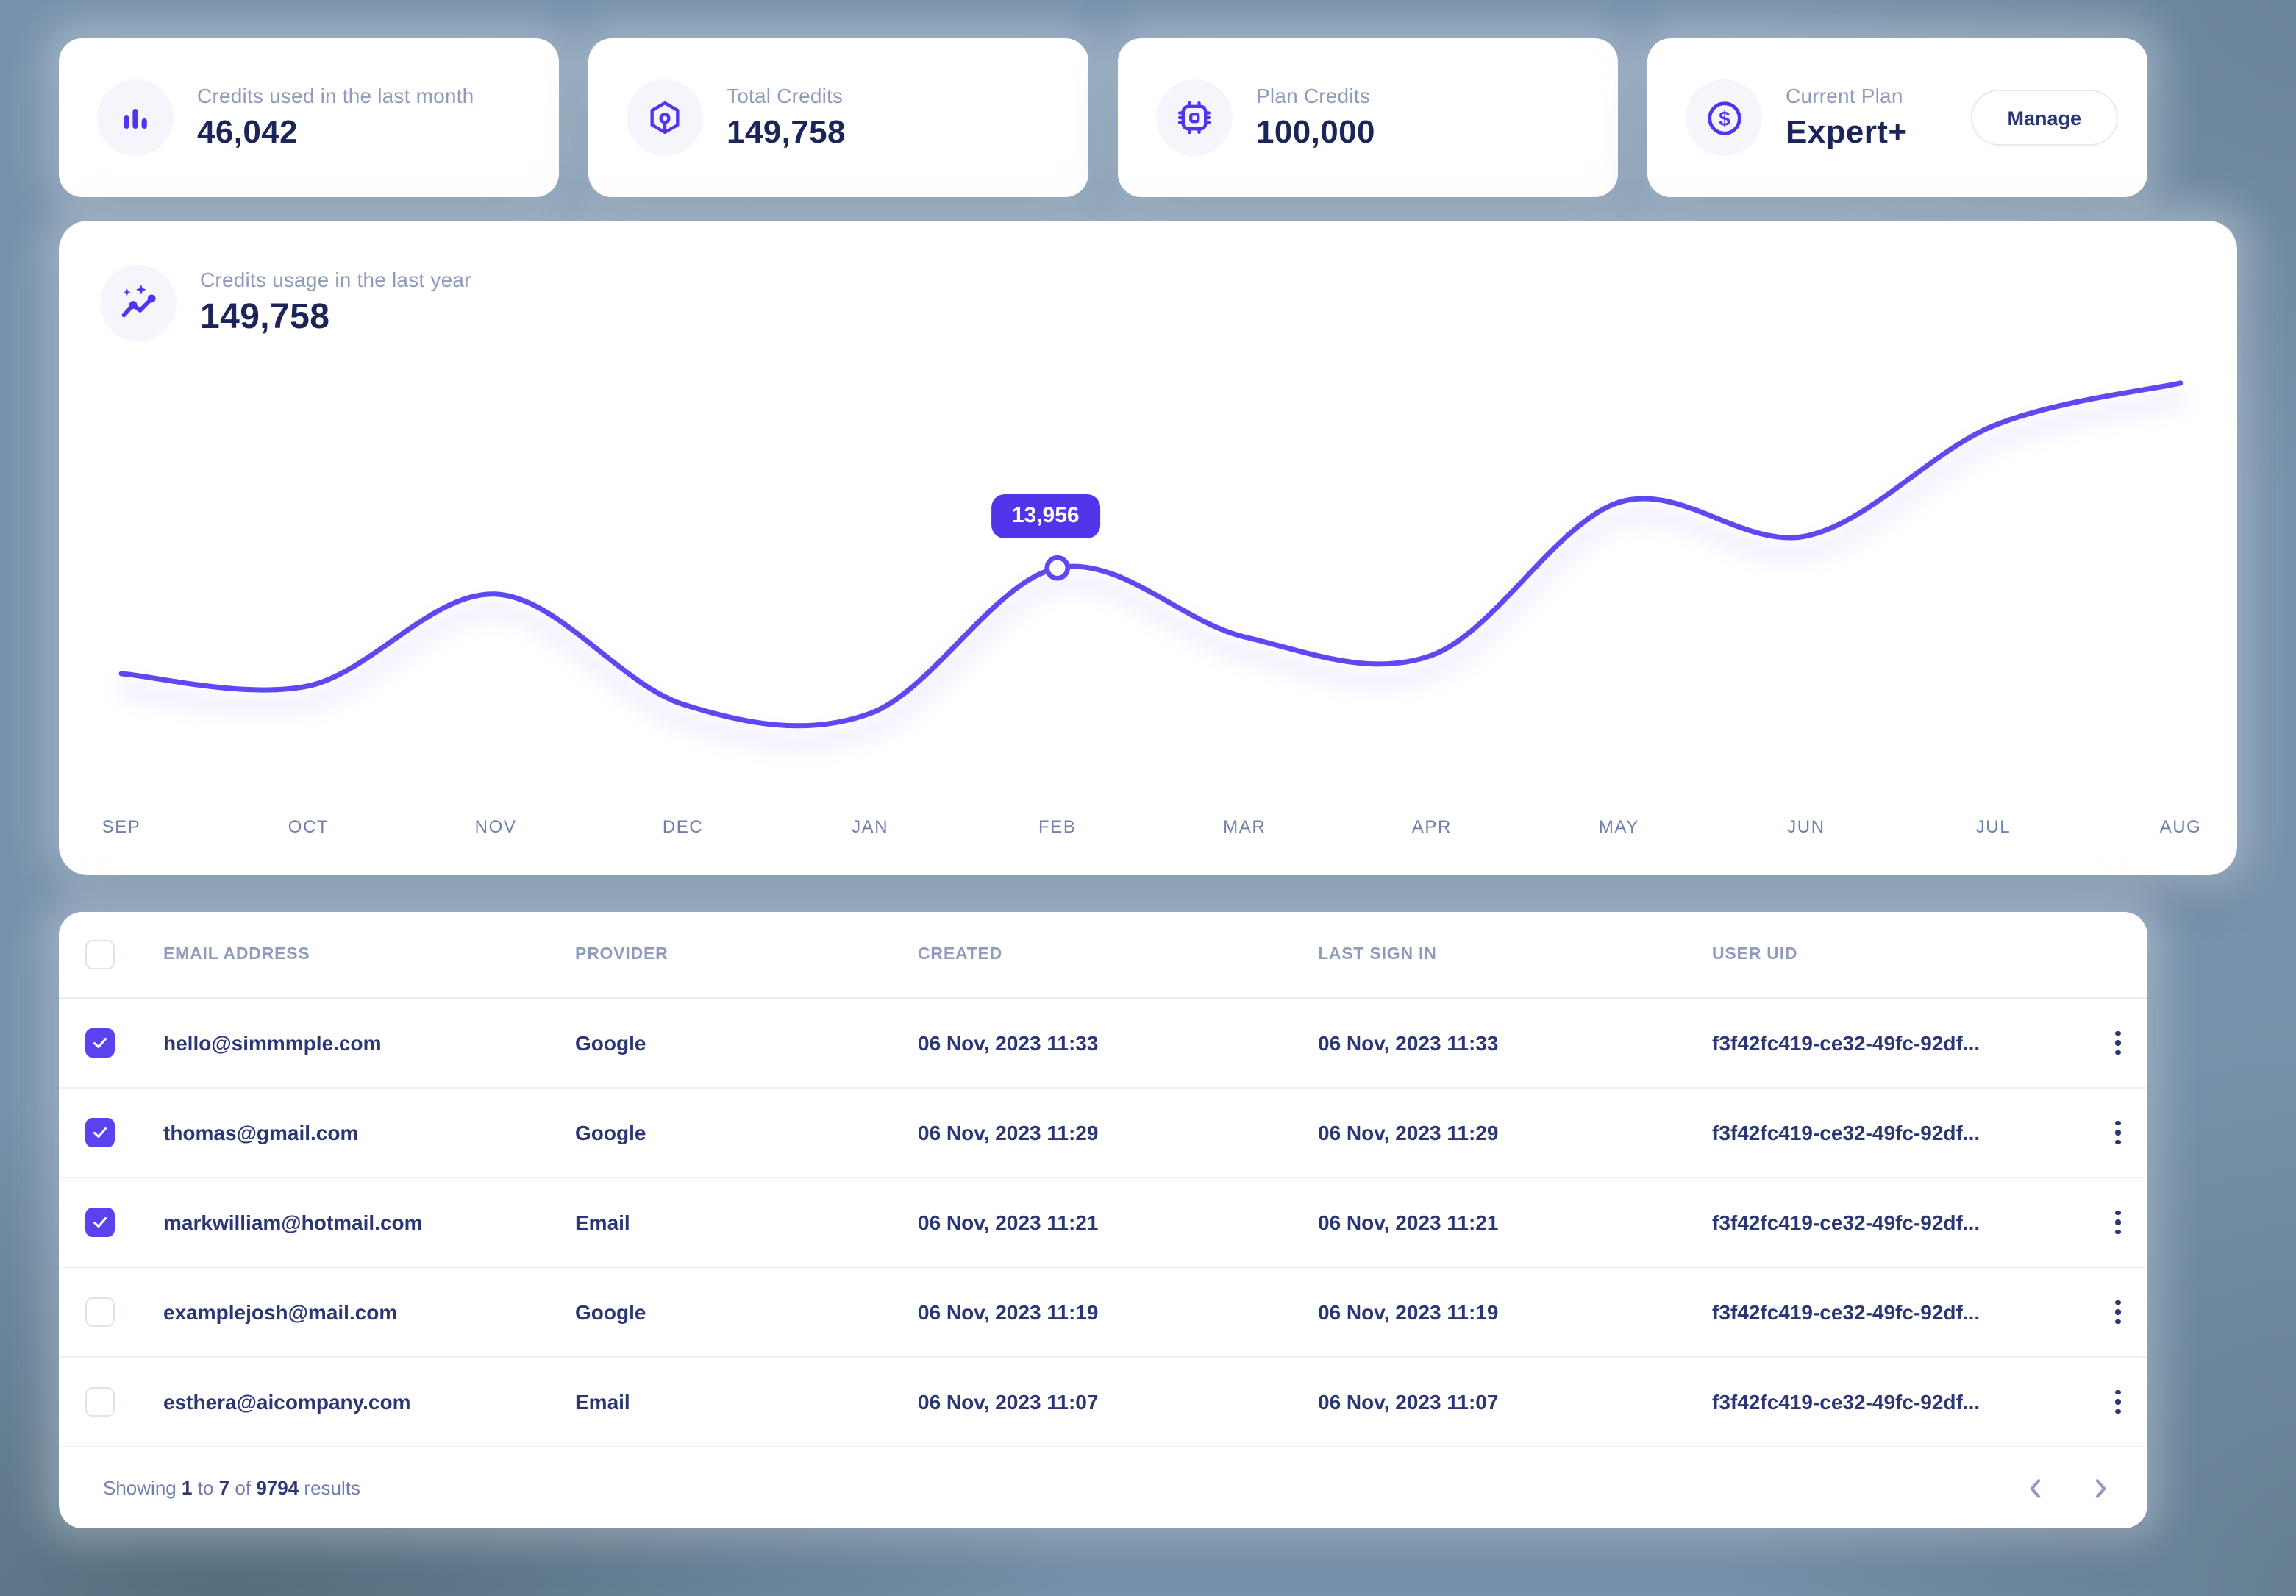 This screenshot has width=2296, height=1596. Describe the element at coordinates (280, 1312) in the screenshot. I see `cell-email: examplejosh@mail.com` at that location.